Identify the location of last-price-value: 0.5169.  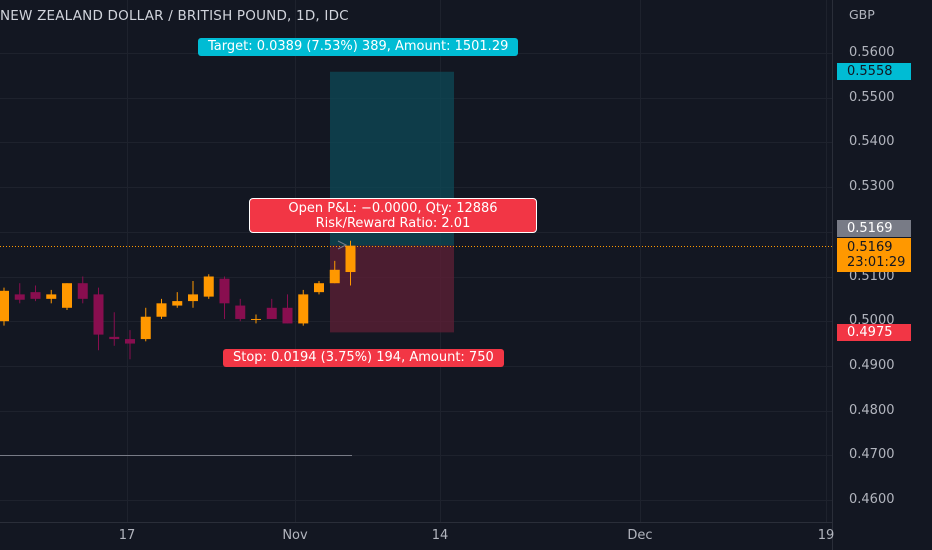
(870, 247).